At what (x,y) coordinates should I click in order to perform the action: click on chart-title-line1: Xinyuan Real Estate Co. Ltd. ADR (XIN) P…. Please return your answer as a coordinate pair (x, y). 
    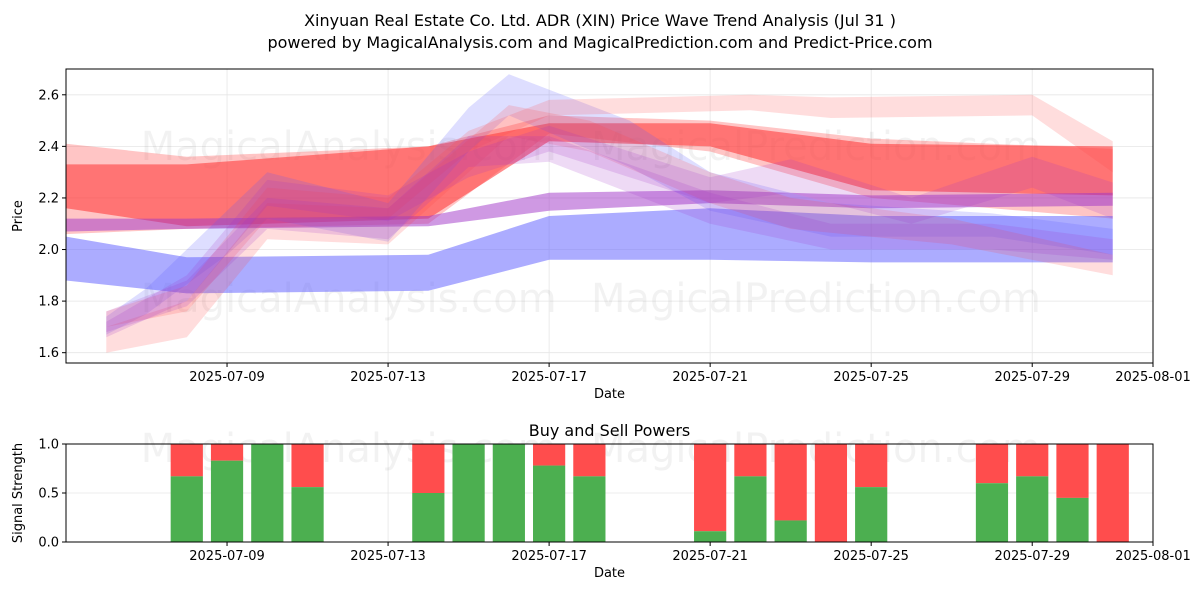
    Looking at the image, I should click on (600, 20).